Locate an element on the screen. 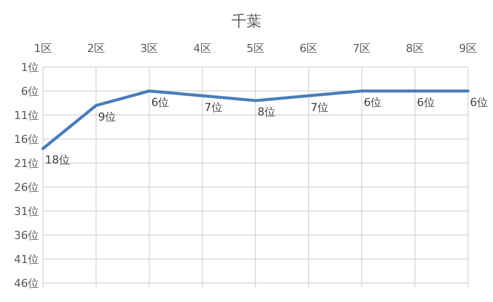  data-label: 18位 is located at coordinates (57, 160).